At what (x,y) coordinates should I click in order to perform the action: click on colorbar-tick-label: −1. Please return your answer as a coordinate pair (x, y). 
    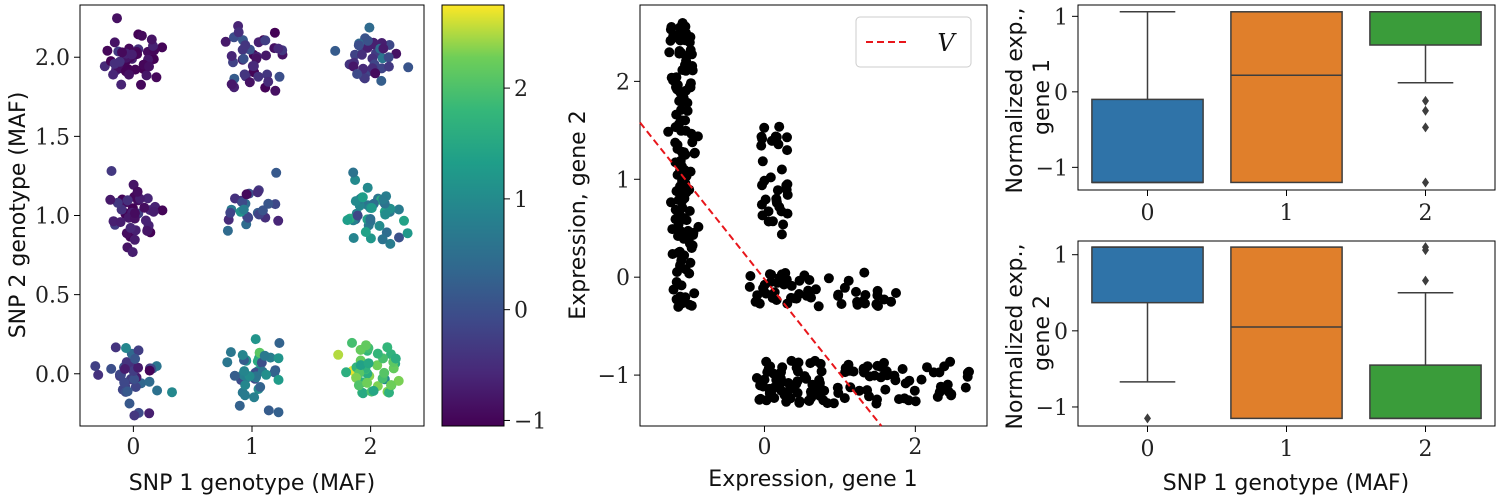
    Looking at the image, I should click on (530, 421).